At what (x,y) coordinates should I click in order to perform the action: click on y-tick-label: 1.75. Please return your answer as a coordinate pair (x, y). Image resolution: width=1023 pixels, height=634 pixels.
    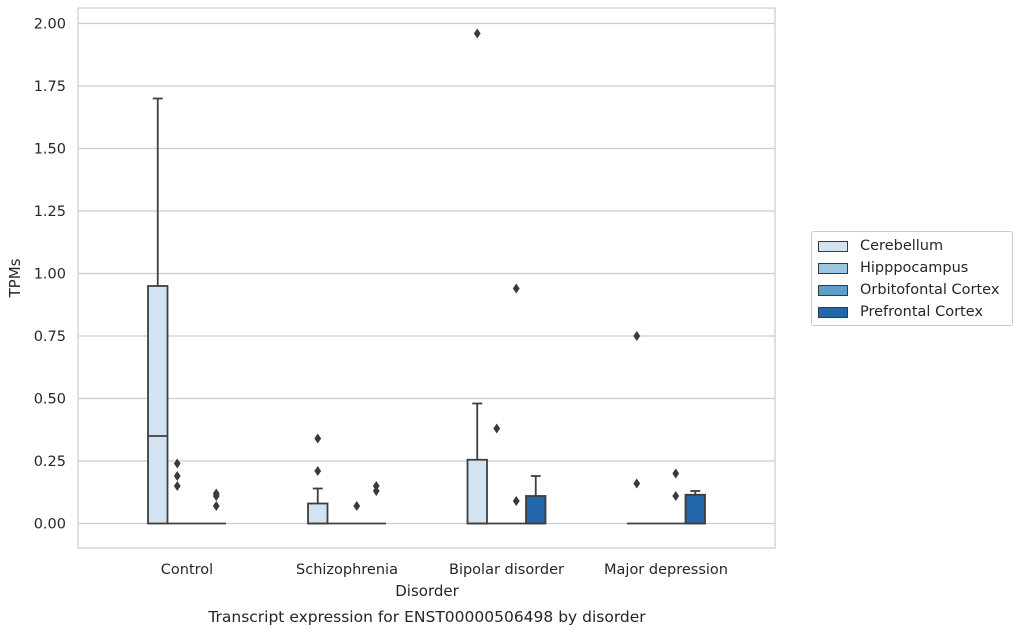
    Looking at the image, I should click on (50, 87).